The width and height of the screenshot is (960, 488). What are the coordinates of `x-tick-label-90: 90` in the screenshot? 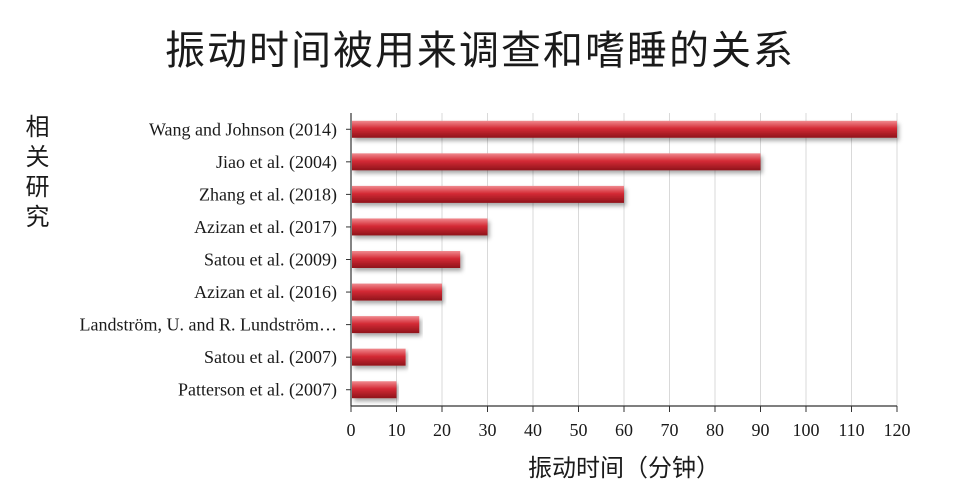 It's located at (761, 430).